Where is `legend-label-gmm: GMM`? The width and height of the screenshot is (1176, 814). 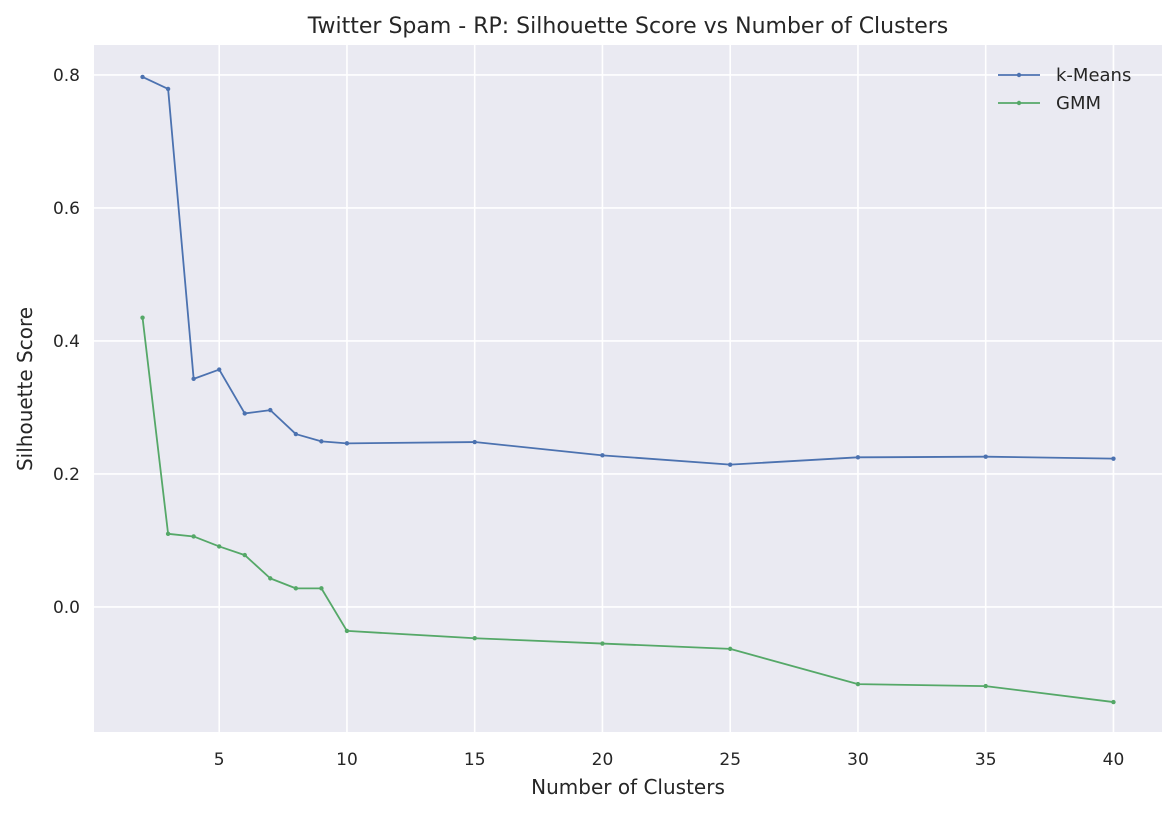 legend-label-gmm: GMM is located at coordinates (1078, 103).